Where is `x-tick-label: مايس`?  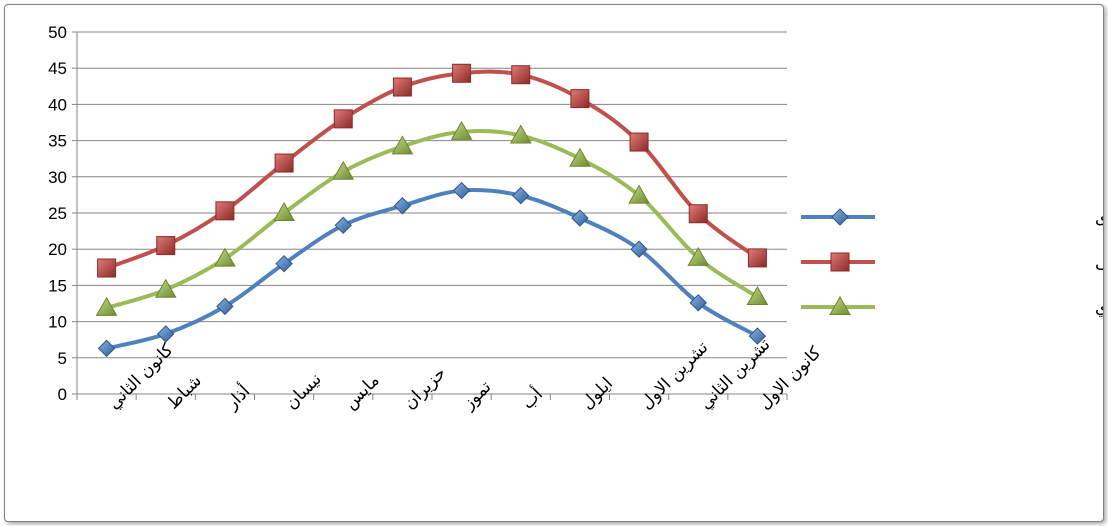
x-tick-label: مايس is located at coordinates (362, 392).